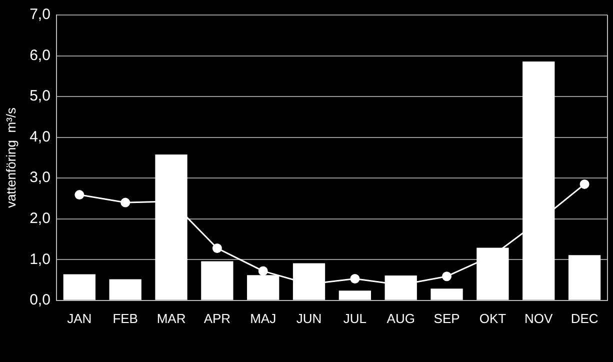 The image size is (613, 362). What do you see at coordinates (40, 218) in the screenshot?
I see `y-tick-label: 2,0` at bounding box center [40, 218].